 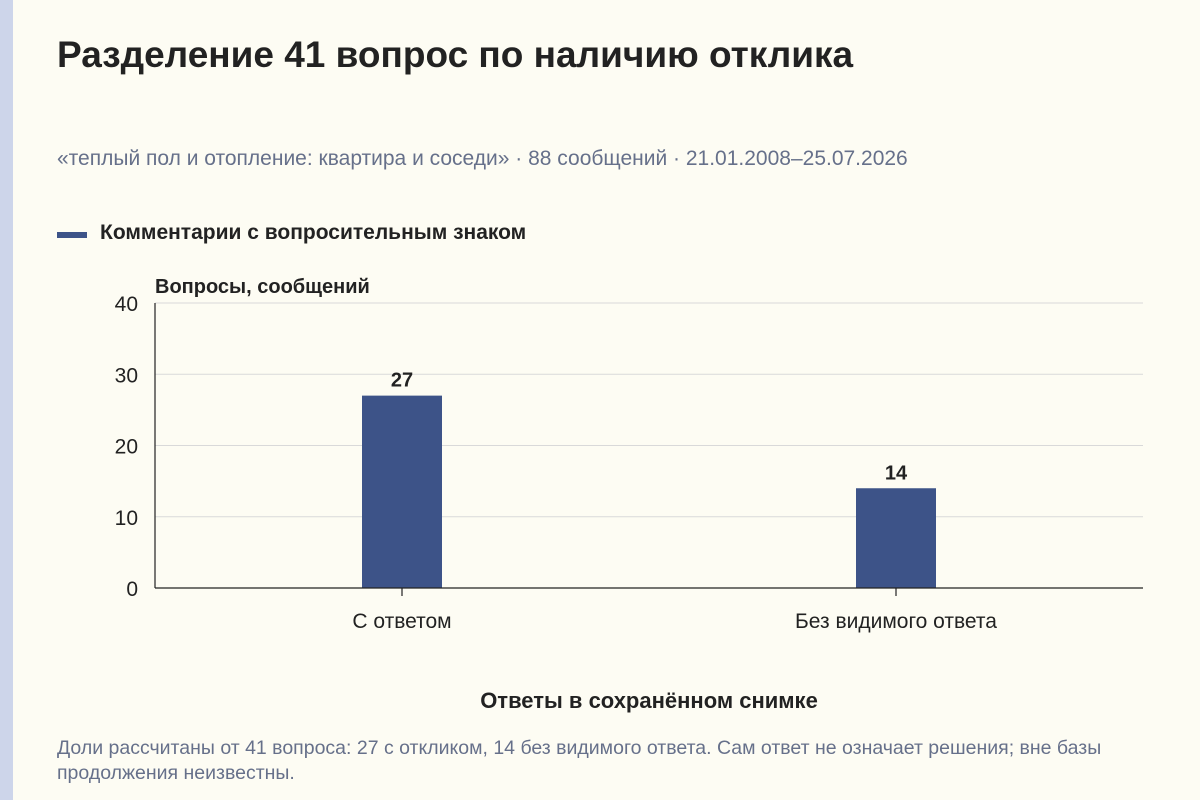 What do you see at coordinates (132, 589) in the screenshot?
I see `y-tick-label: 0` at bounding box center [132, 589].